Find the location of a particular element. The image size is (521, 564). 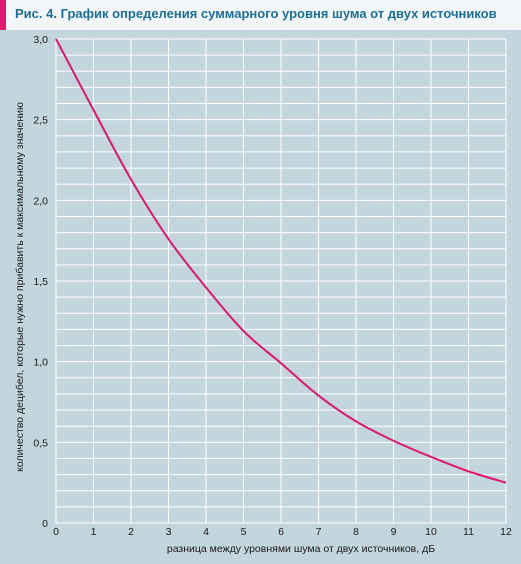

y-tick-label: 2,0 is located at coordinates (40, 201).